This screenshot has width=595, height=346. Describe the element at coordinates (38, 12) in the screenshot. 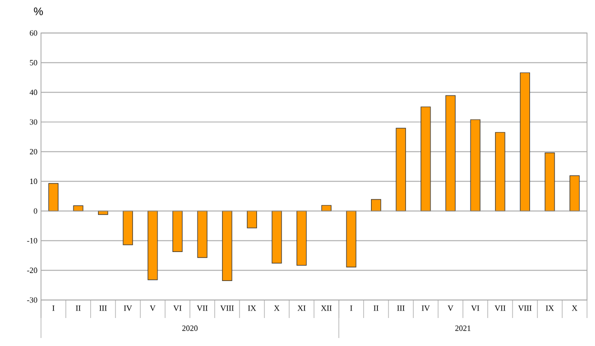

I see `y-axis-title: %` at that location.